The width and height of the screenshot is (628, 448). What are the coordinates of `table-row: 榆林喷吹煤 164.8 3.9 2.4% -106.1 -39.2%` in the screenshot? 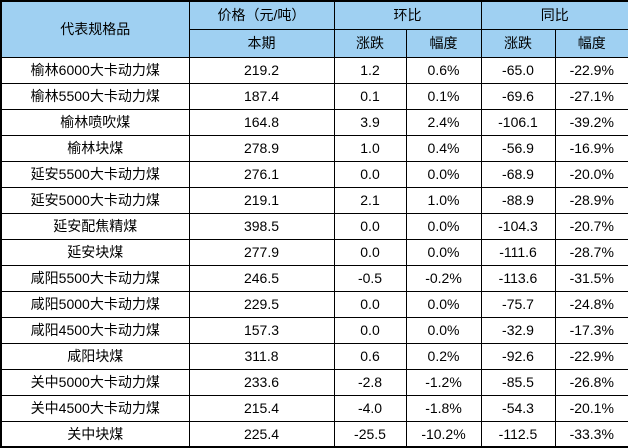 It's located at (314, 122).